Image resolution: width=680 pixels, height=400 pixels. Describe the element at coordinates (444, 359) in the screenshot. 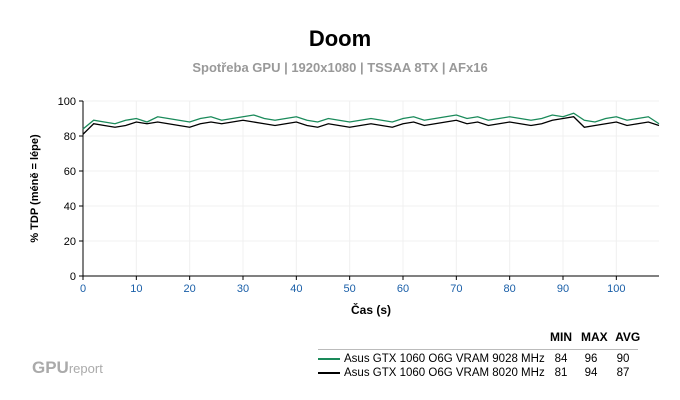

I see `legend-label: Asus GTX 1060 O6G VRAM 9028 MHz` at that location.